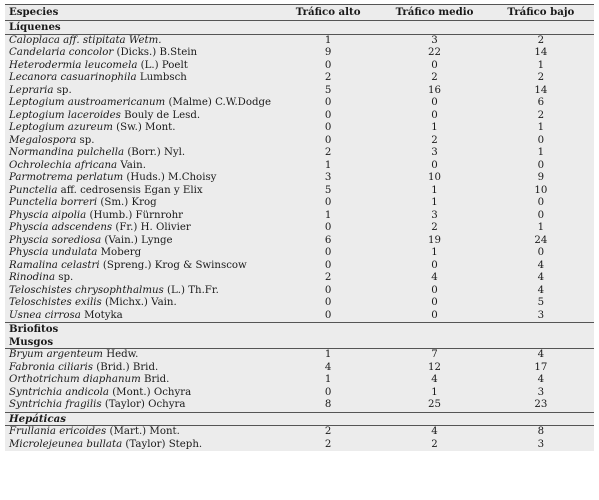 This screenshot has height=500, width=599. Describe the element at coordinates (31, 90) in the screenshot. I see `species-name: Lepraria` at that location.